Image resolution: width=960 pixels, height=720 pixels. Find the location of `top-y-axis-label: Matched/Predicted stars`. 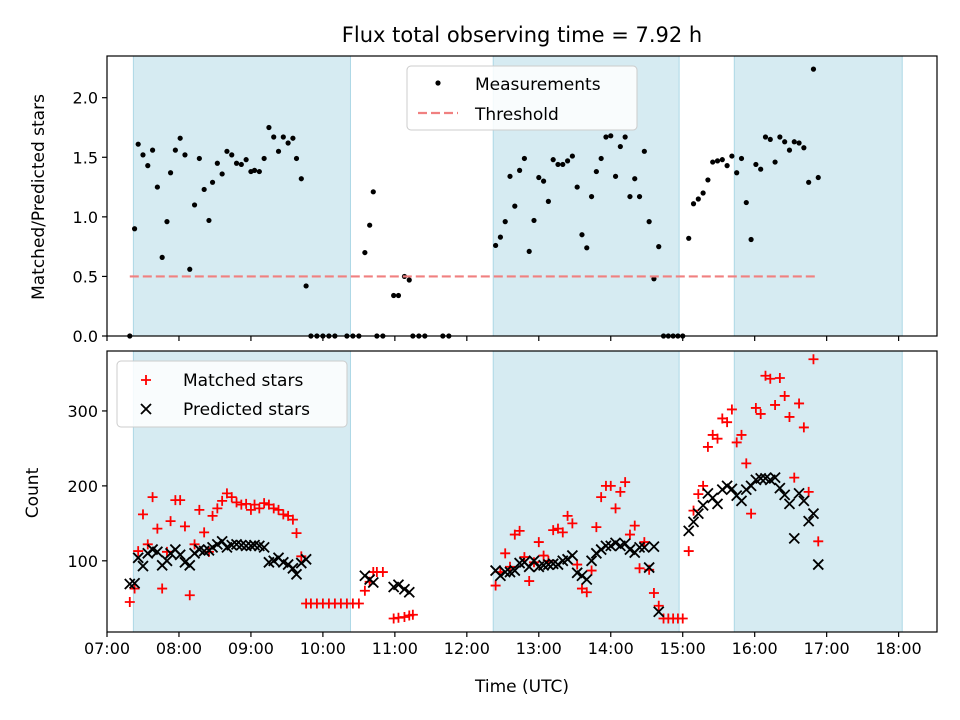

top-y-axis-label: Matched/Predicted stars is located at coordinates (39, 197).